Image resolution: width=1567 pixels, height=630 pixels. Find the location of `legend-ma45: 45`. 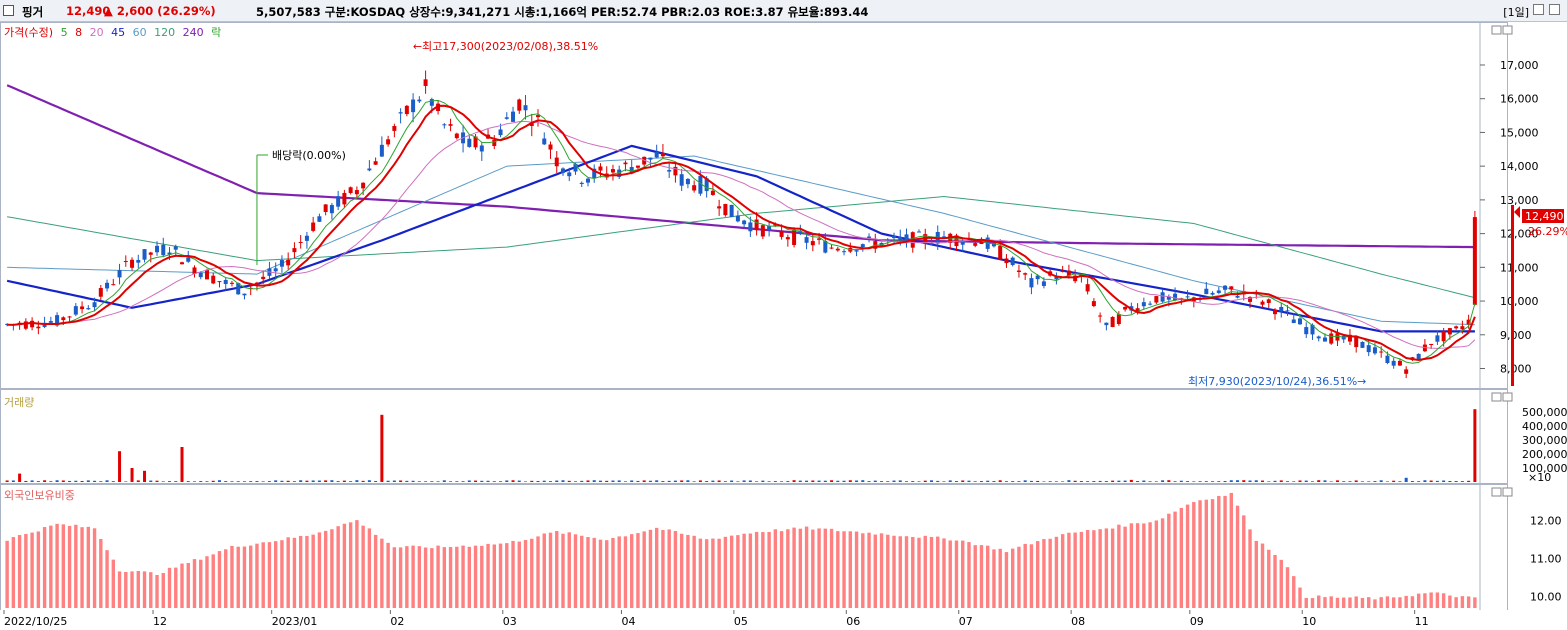

legend-ma45: 45 is located at coordinates (118, 32).